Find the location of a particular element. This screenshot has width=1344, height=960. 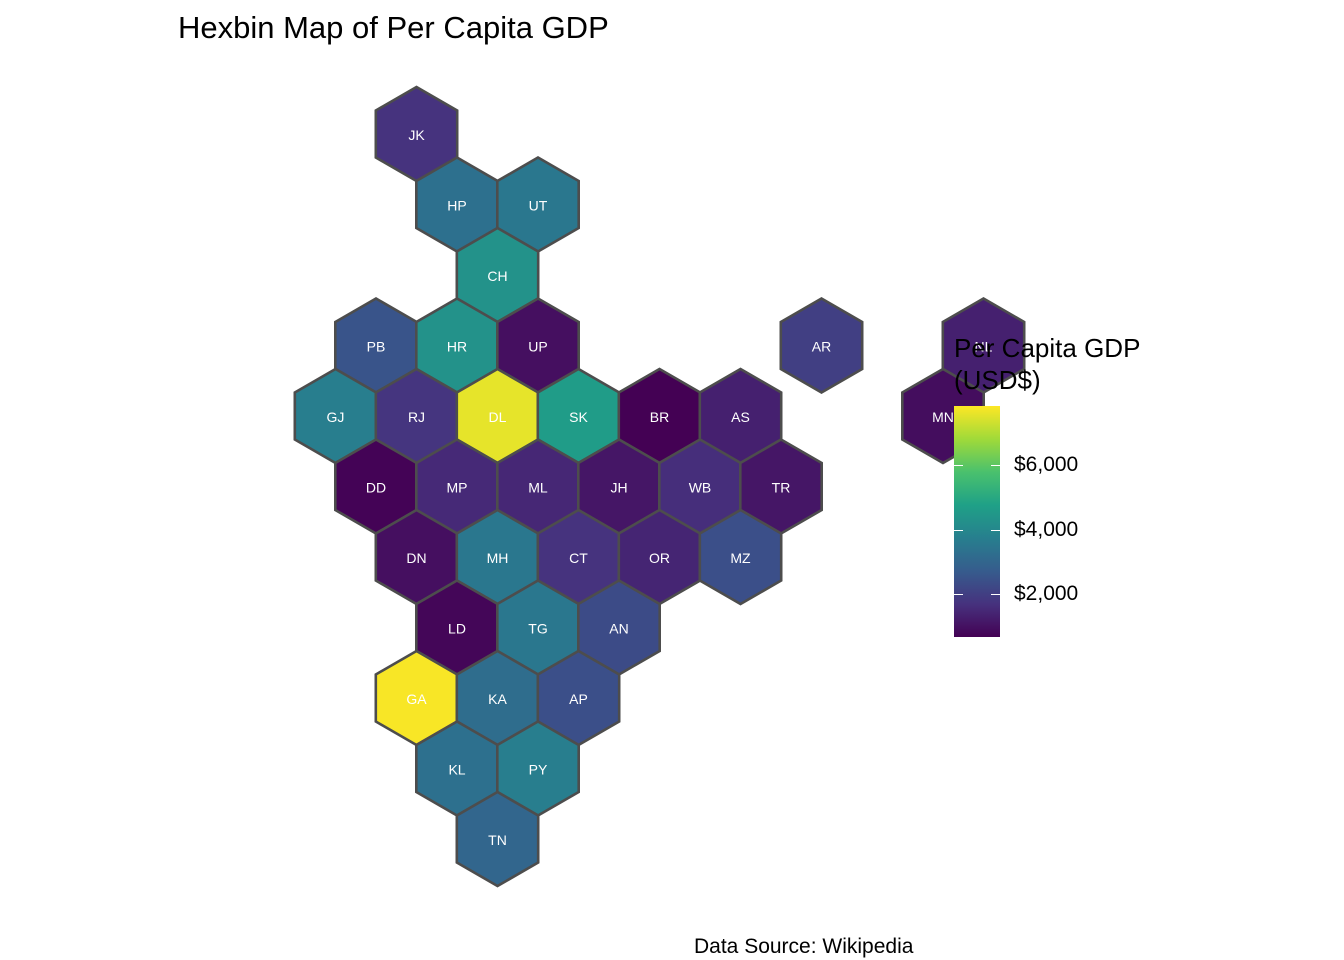

hex-label: AS is located at coordinates (740, 417).